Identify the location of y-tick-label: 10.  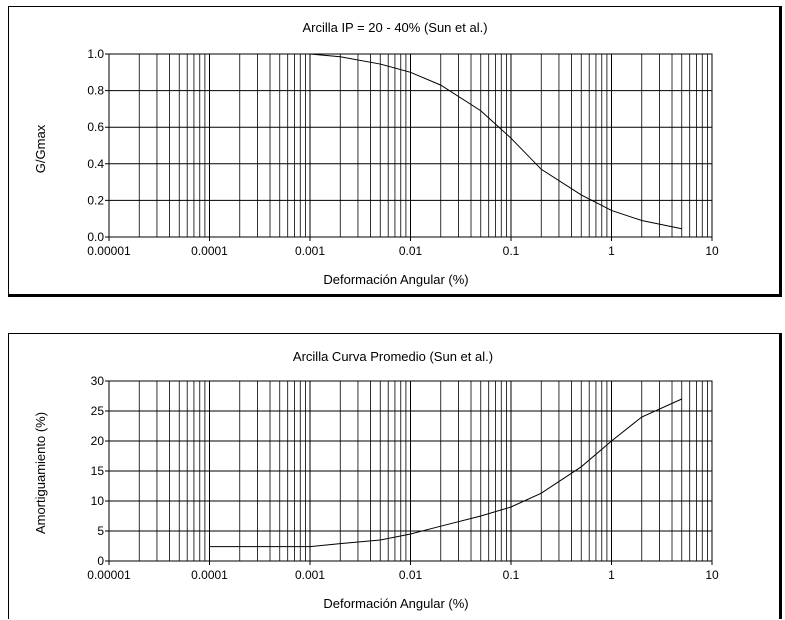
(98, 501).